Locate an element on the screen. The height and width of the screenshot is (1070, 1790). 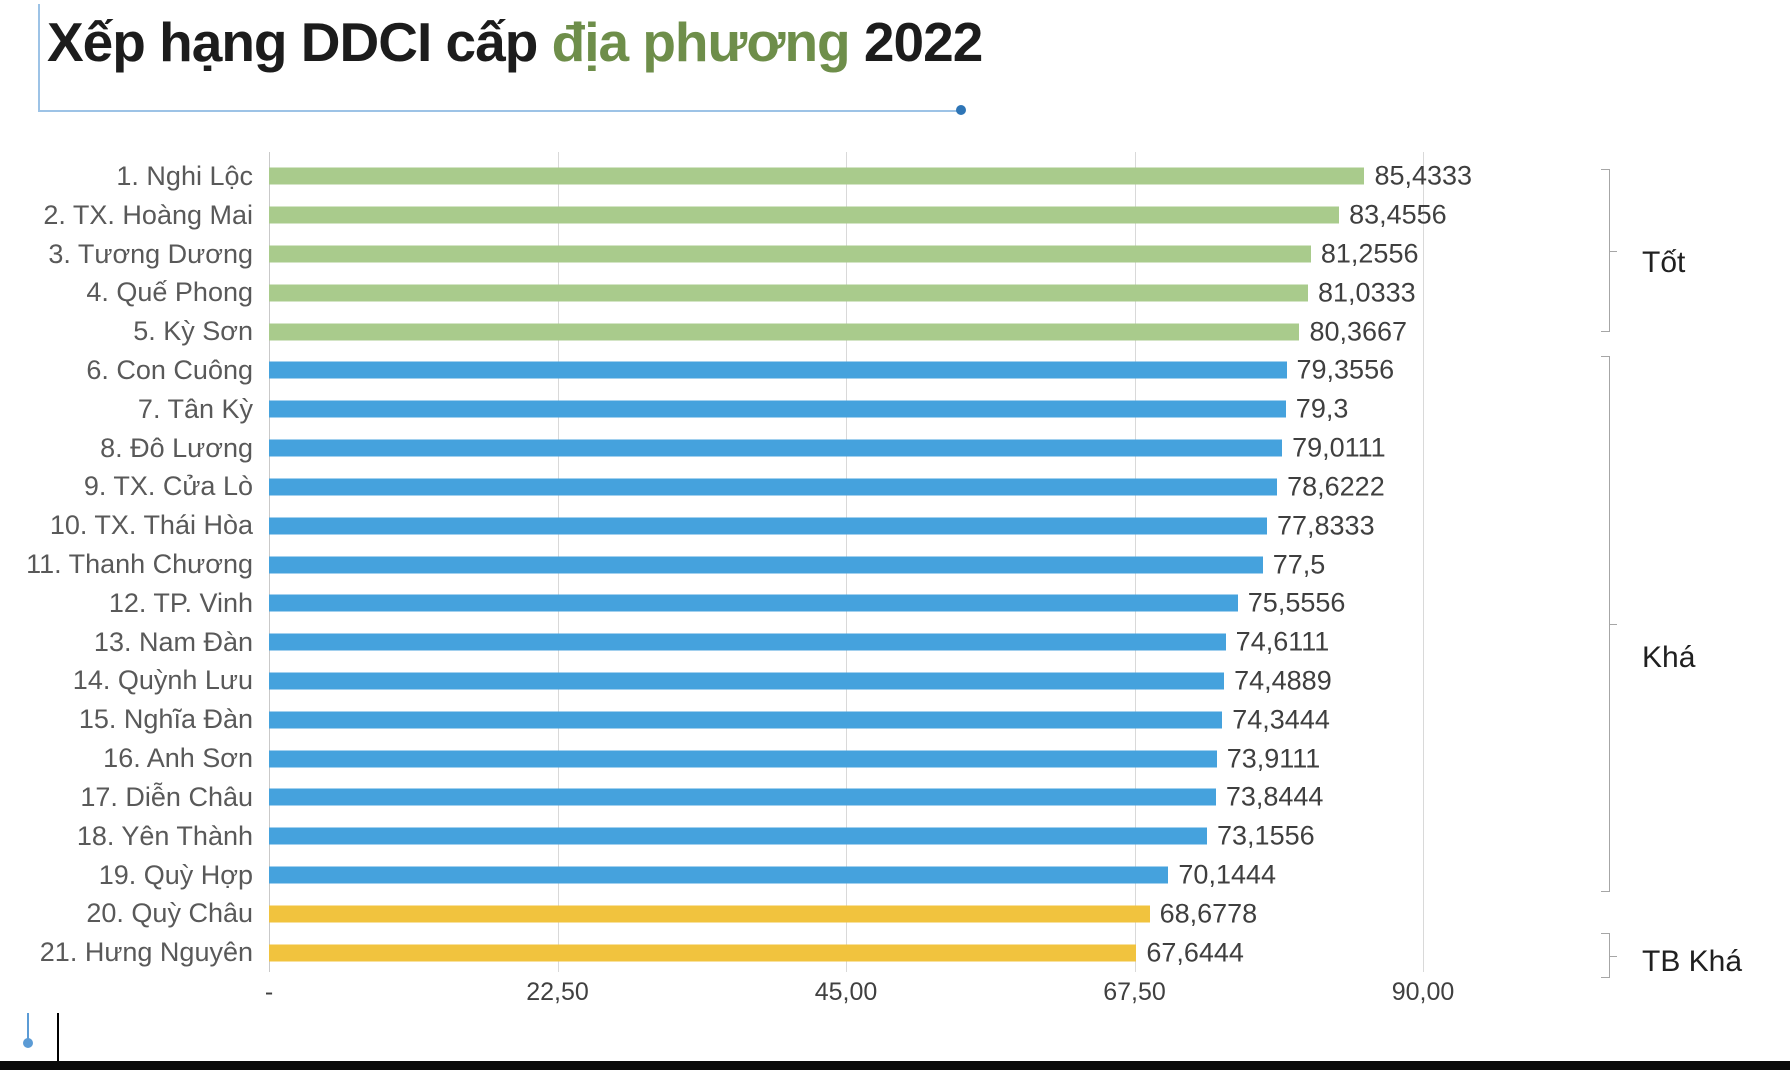
bar-track: 79,3556 is located at coordinates (846, 370).